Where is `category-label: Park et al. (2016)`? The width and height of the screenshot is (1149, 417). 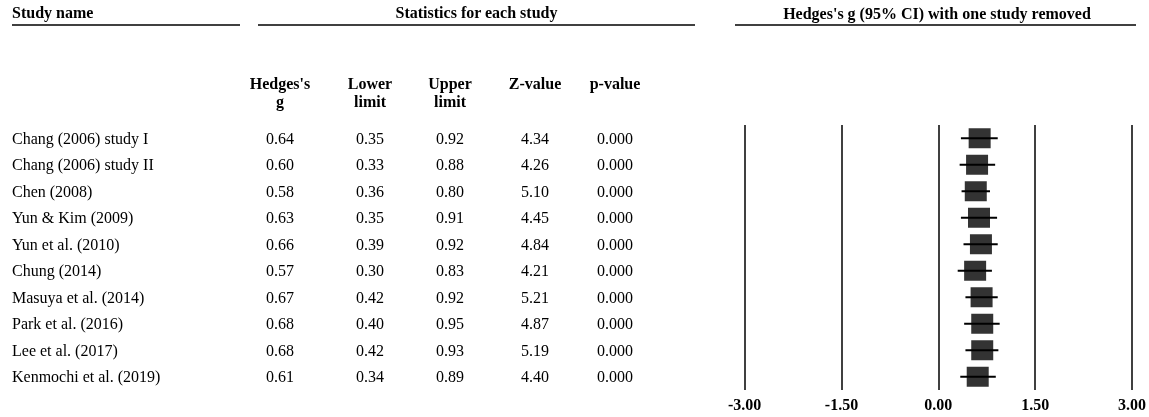 category-label: Park et al. (2016) is located at coordinates (68, 324).